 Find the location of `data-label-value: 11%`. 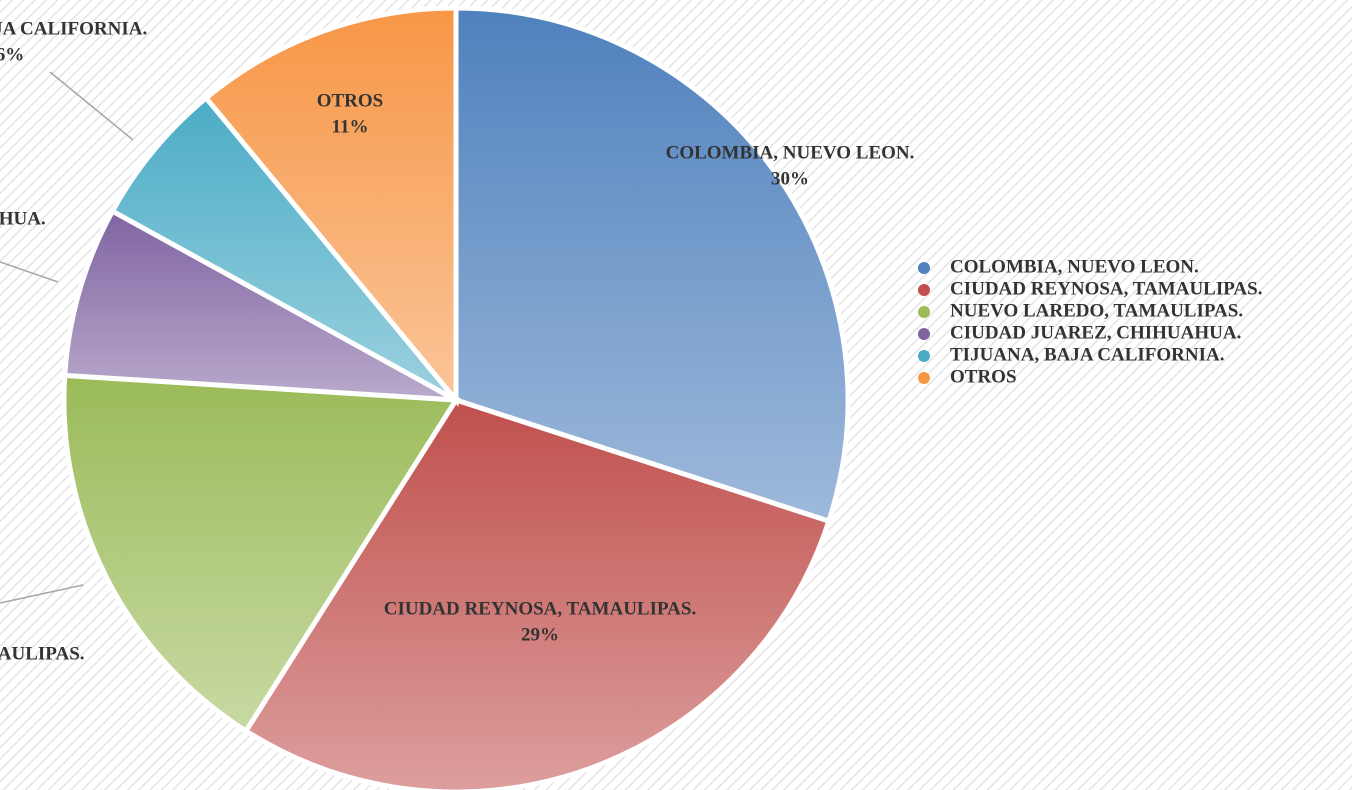

data-label-value: 11% is located at coordinates (350, 126).